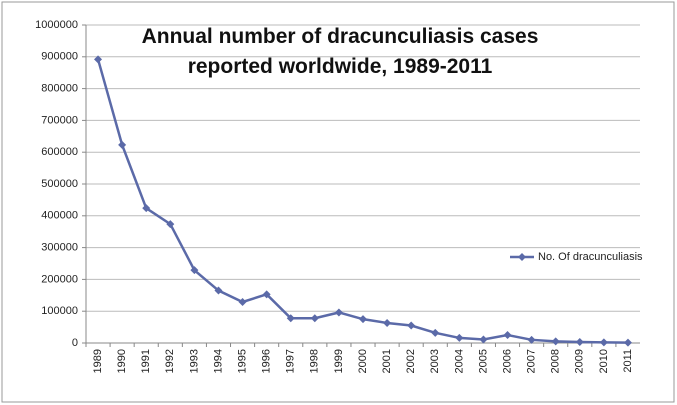 The width and height of the screenshot is (677, 405). I want to click on x-tick-label: 2004, so click(459, 361).